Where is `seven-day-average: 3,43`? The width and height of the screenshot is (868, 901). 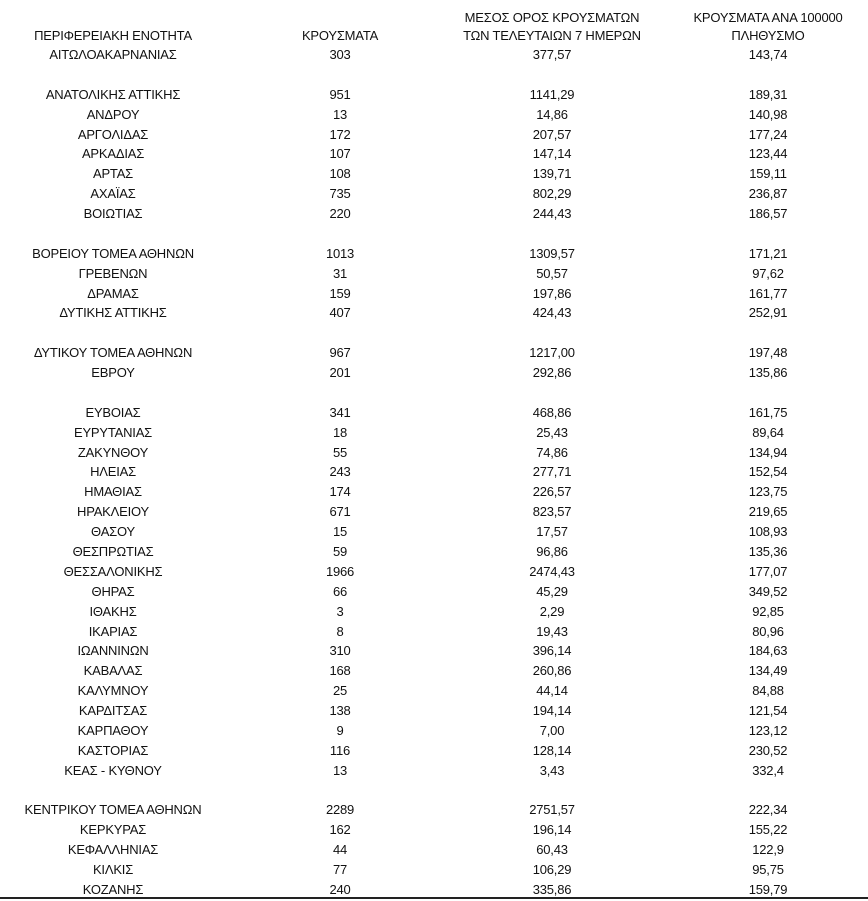 seven-day-average: 3,43 is located at coordinates (552, 770).